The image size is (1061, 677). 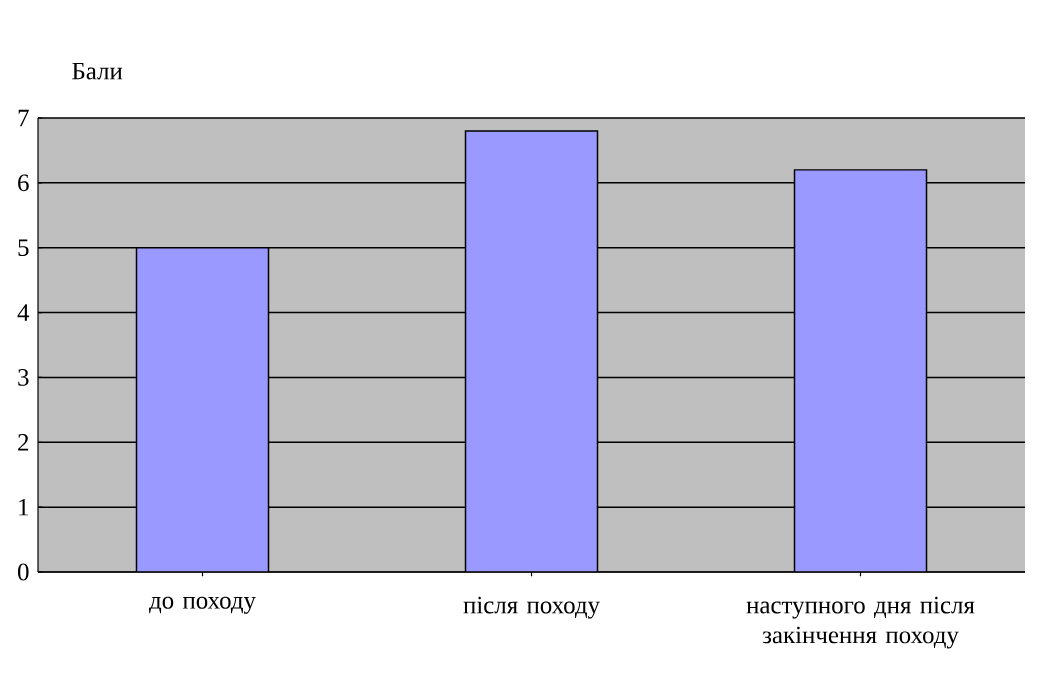 I want to click on y-tick-label: 0, so click(x=23, y=572).